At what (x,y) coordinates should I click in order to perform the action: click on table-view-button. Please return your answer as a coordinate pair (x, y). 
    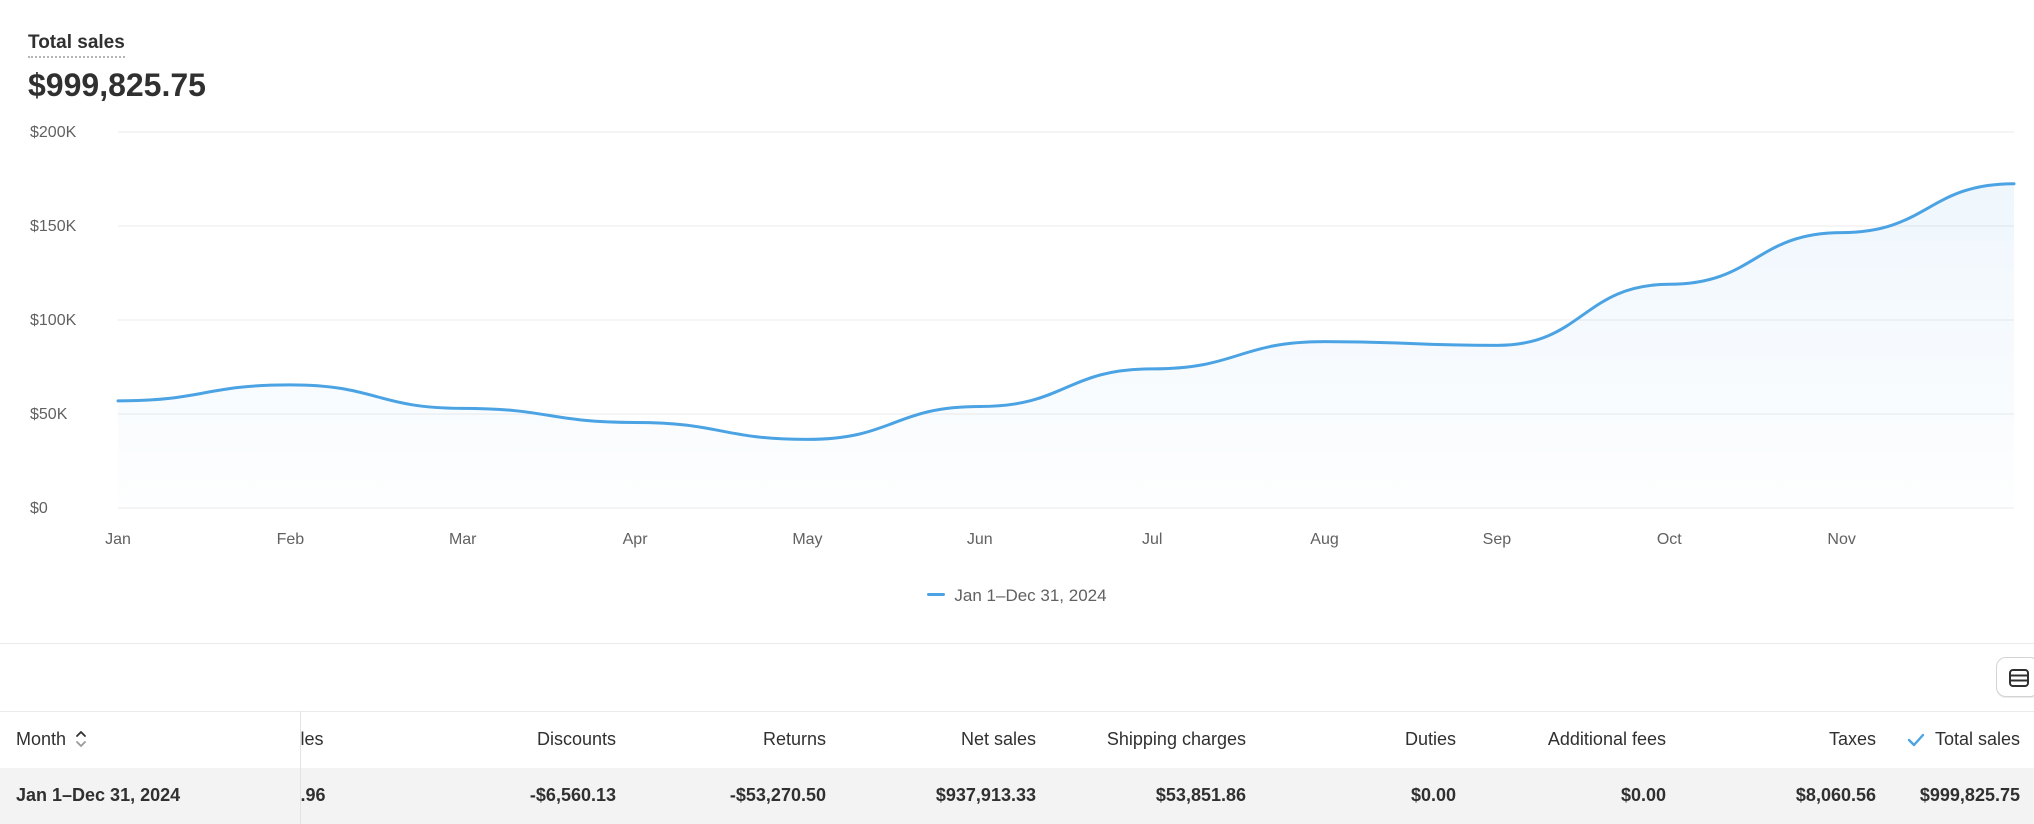
    Looking at the image, I should click on (2015, 677).